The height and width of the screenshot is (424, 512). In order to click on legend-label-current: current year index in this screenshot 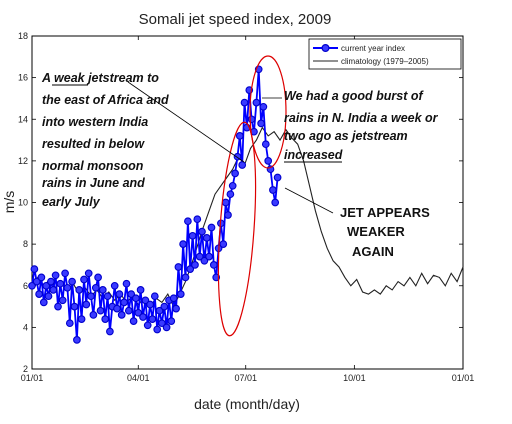, I will do `click(373, 48)`.